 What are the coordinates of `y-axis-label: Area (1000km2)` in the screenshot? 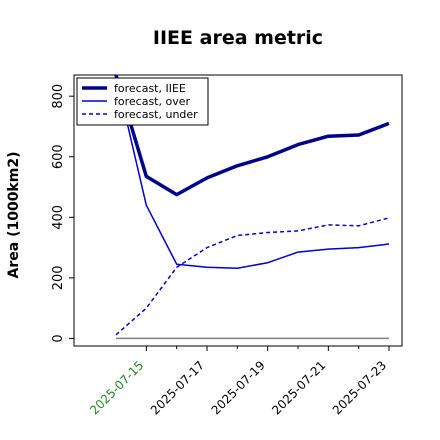 It's located at (14, 215).